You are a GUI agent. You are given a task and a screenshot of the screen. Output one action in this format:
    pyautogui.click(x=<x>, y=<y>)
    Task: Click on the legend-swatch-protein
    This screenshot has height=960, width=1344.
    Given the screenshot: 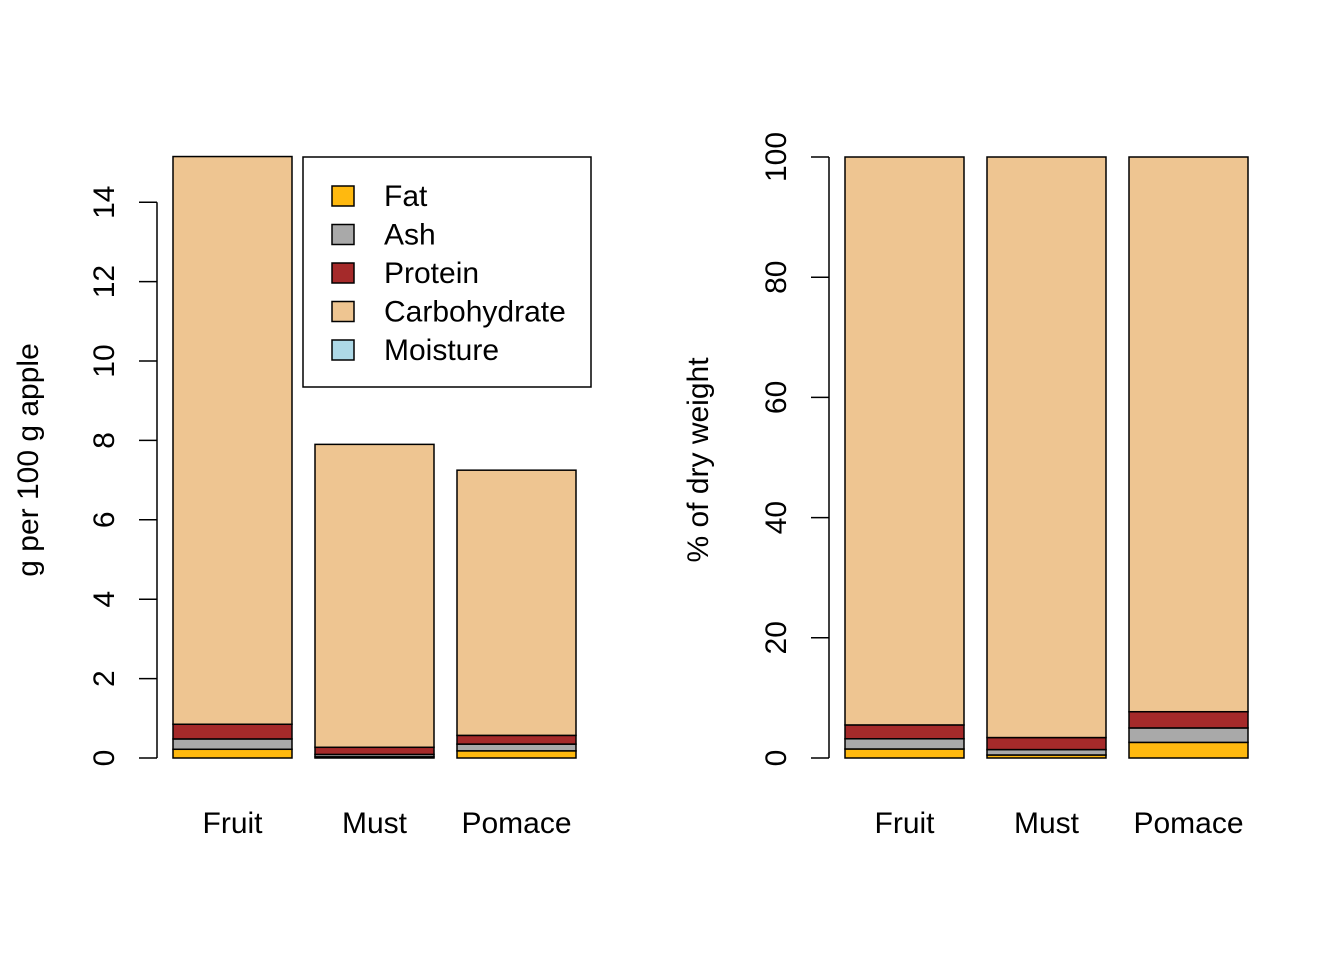 What is the action you would take?
    pyautogui.click(x=343, y=273)
    